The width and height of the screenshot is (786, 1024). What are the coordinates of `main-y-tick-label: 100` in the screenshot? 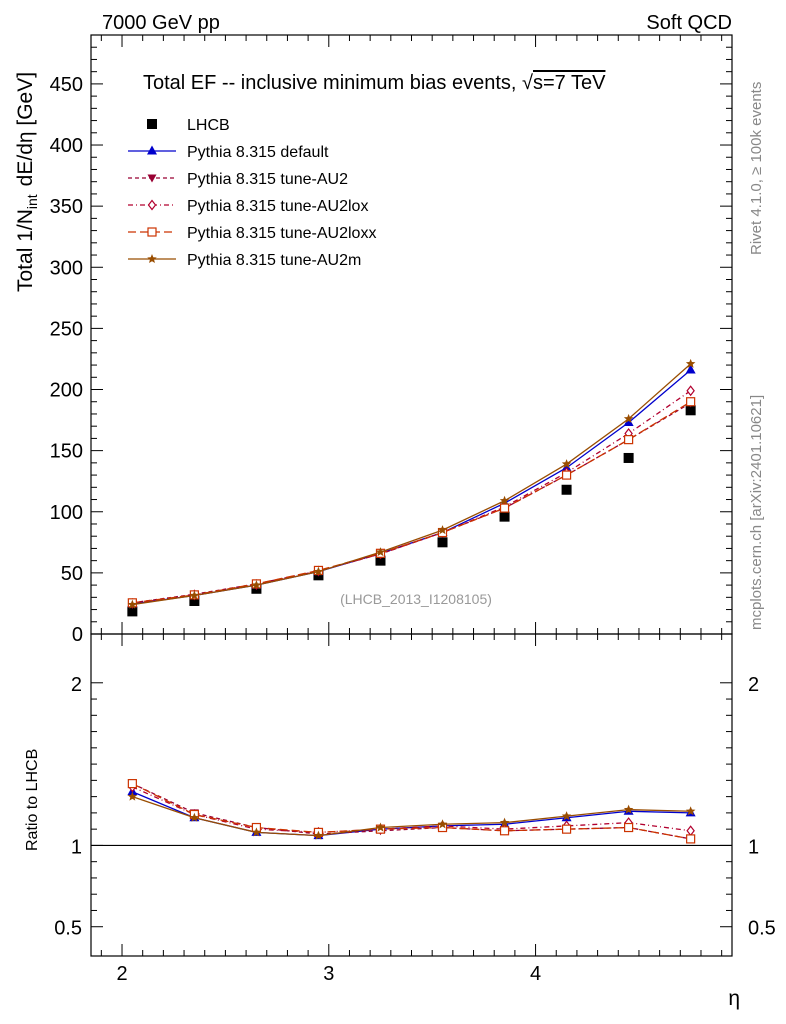 It's located at (66, 513).